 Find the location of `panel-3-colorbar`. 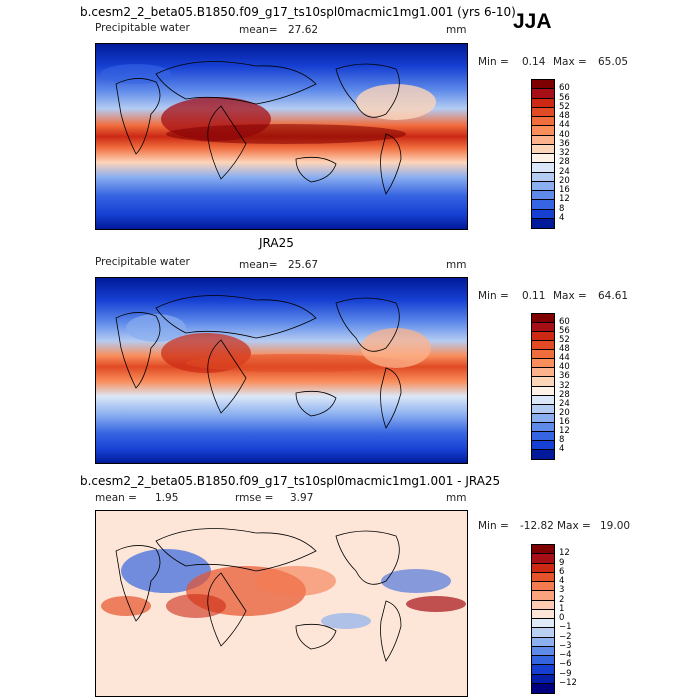

panel-3-colorbar is located at coordinates (543, 619).